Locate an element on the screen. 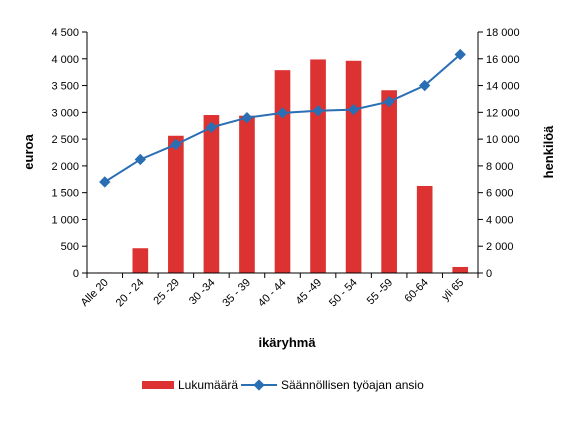 The width and height of the screenshot is (569, 426). right-tick-label: 6 000 is located at coordinates (500, 194).